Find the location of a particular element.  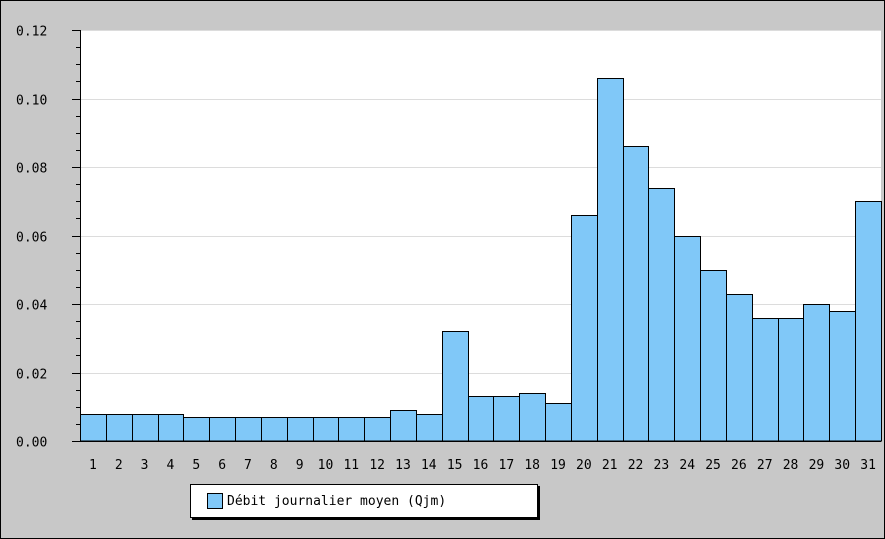

x-tick-label: 12 is located at coordinates (377, 465).